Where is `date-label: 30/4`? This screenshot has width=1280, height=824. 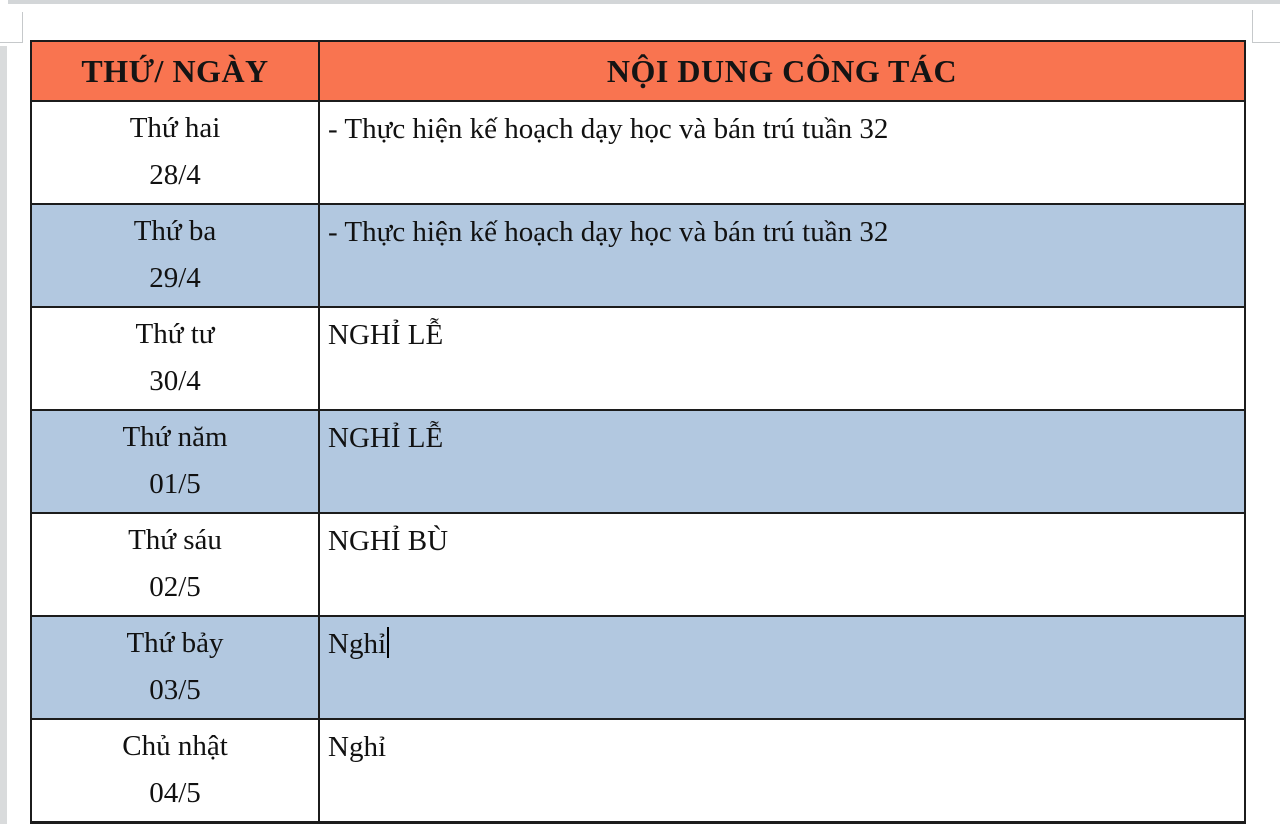
date-label: 30/4 is located at coordinates (175, 381).